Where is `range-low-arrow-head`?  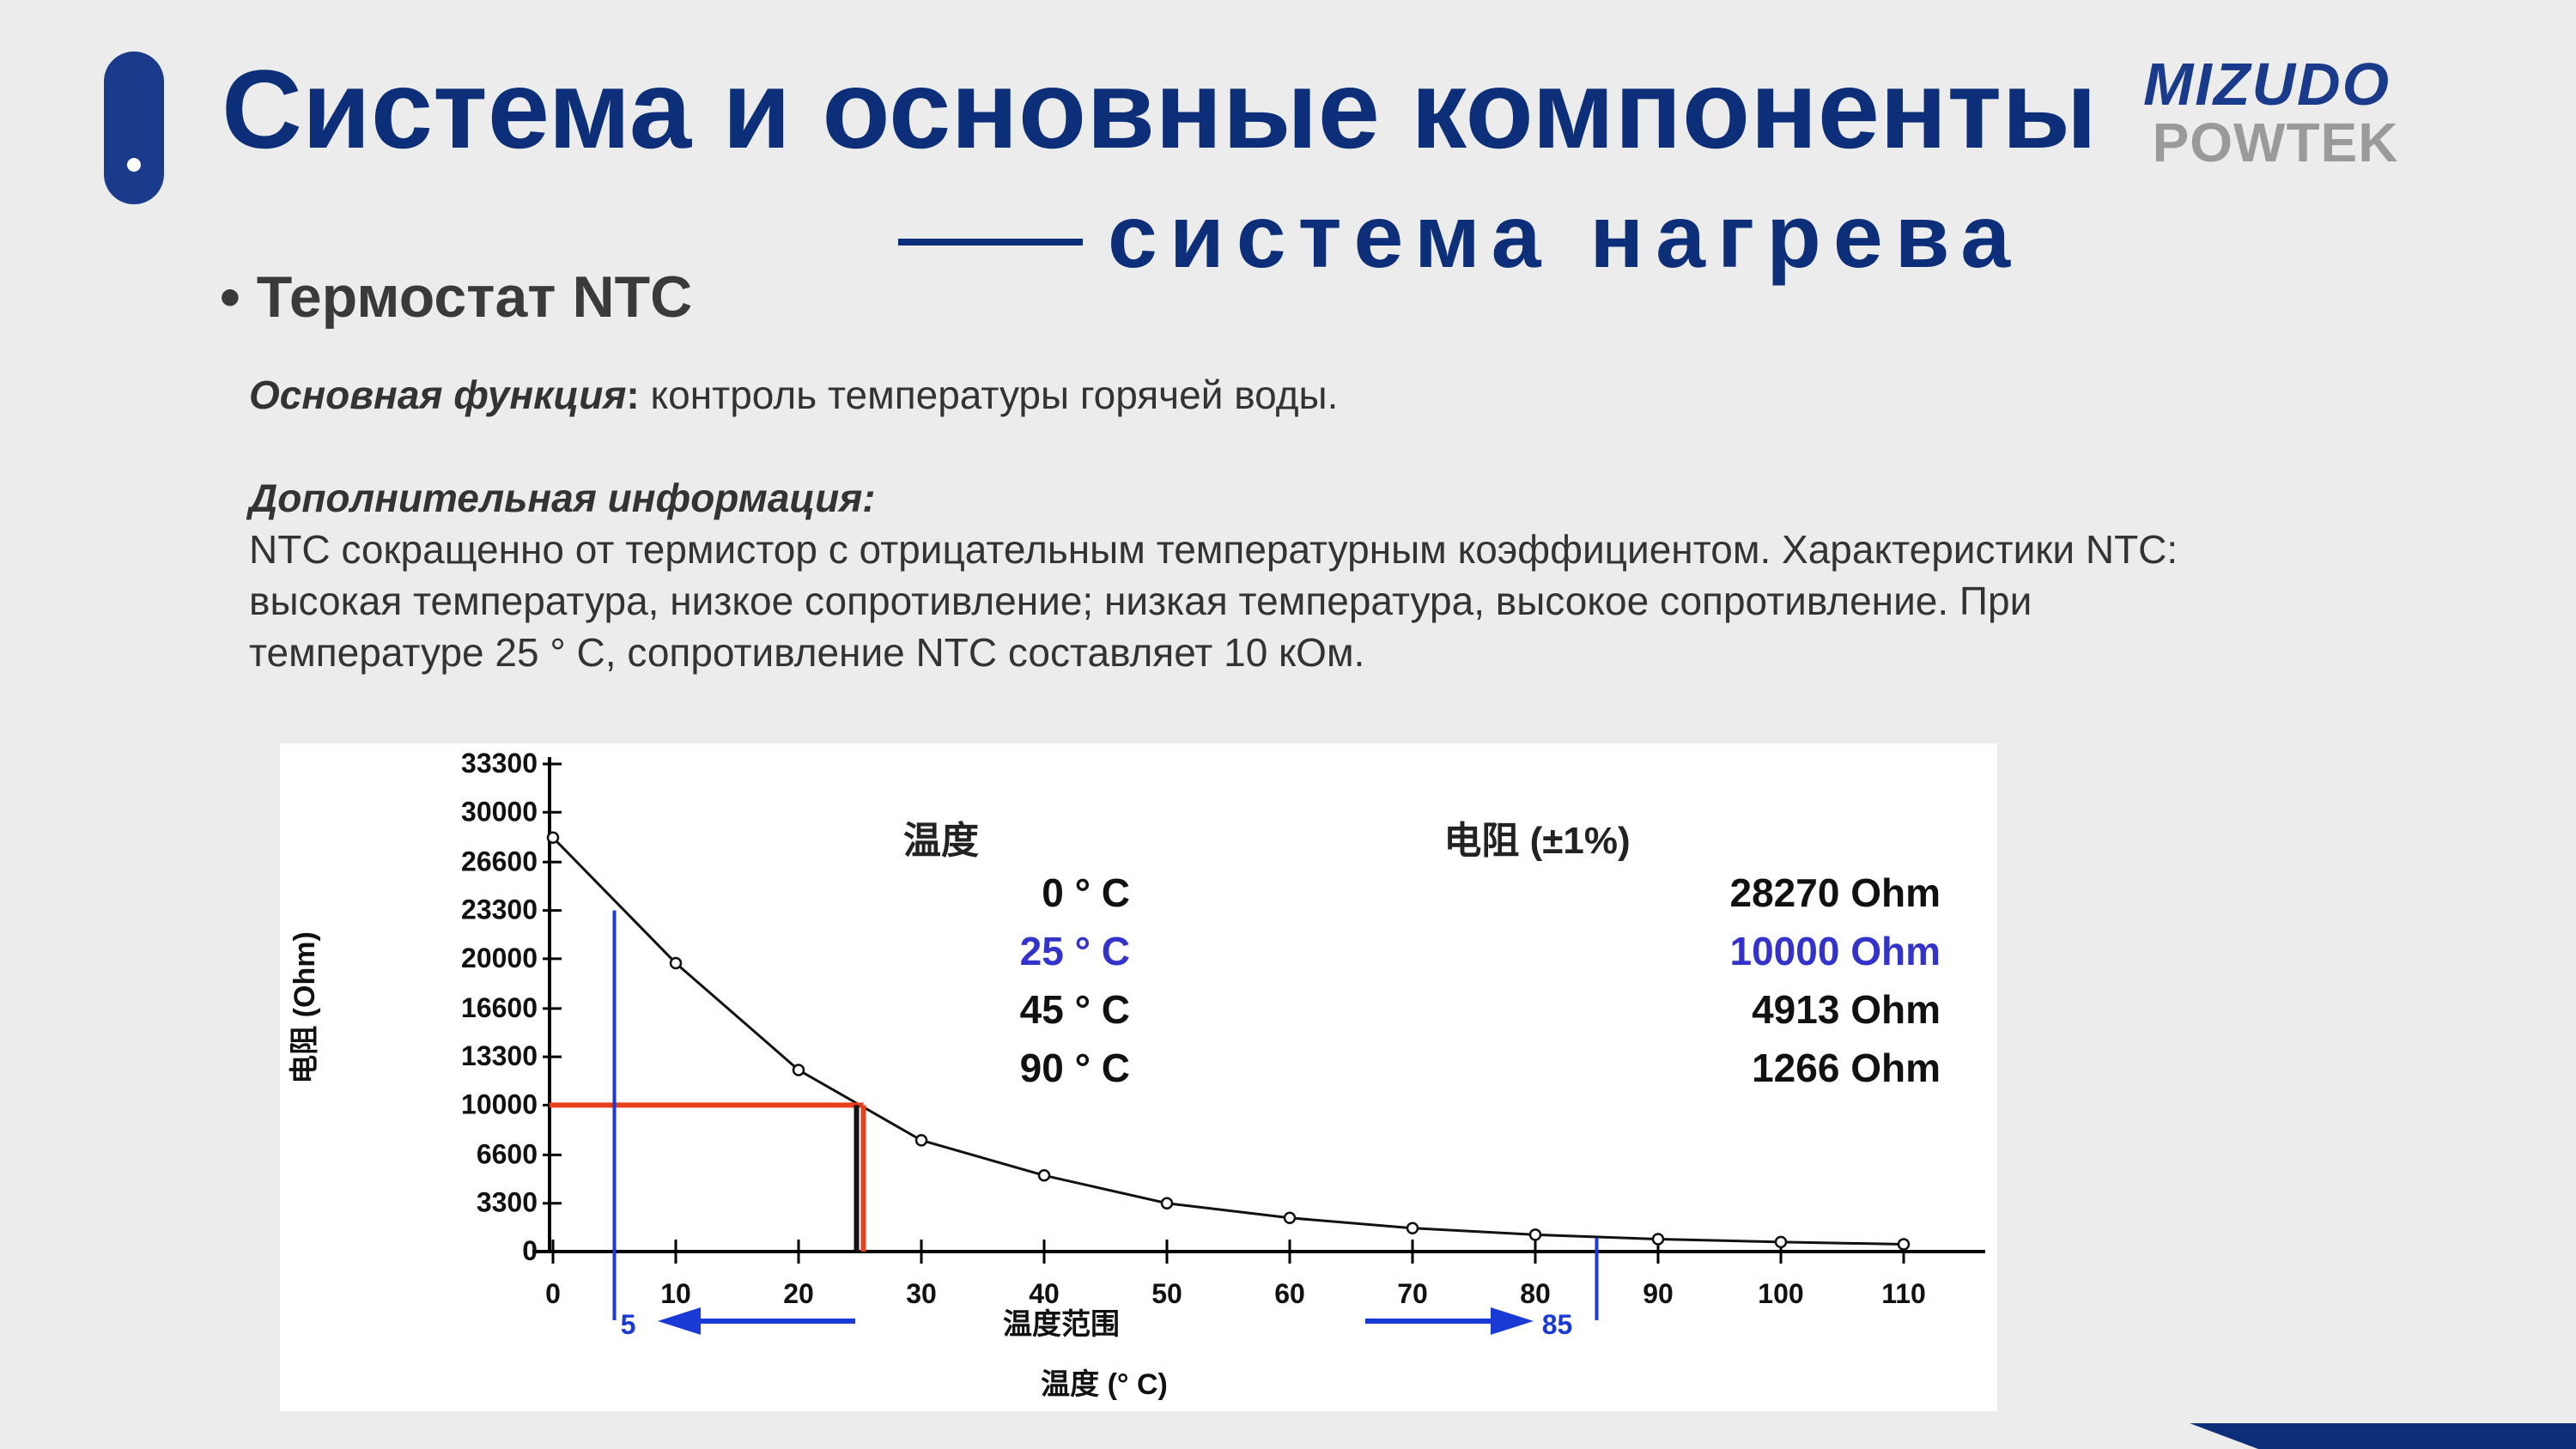
range-low-arrow-head is located at coordinates (680, 1321).